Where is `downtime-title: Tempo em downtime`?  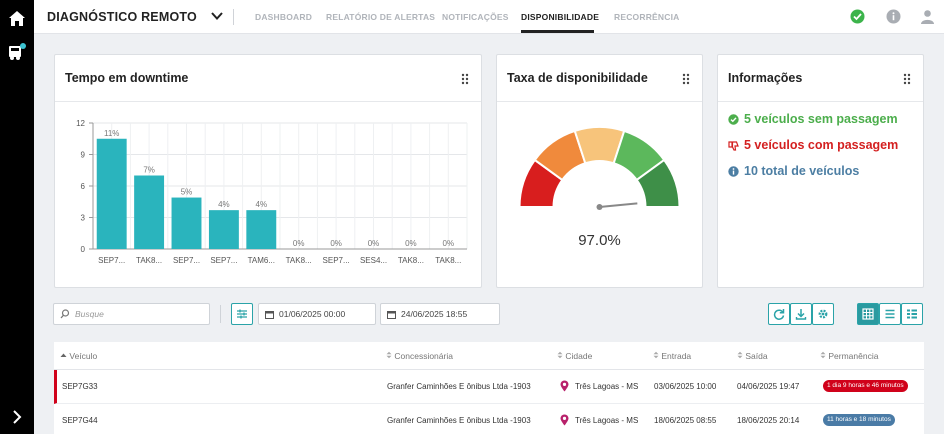 downtime-title: Tempo em downtime is located at coordinates (127, 78).